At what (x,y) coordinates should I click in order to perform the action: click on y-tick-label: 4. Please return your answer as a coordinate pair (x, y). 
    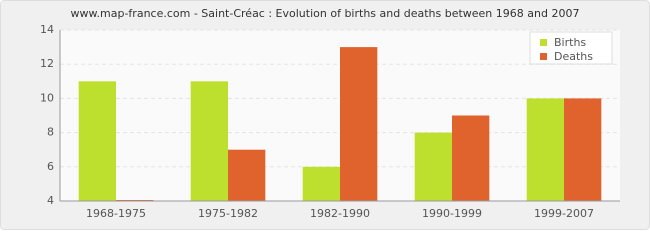
    Looking at the image, I should click on (50, 200).